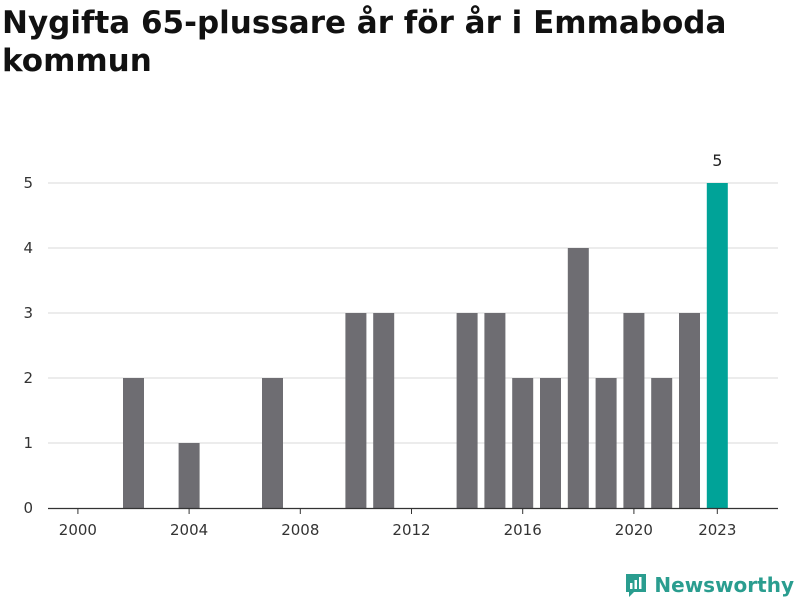 This screenshot has width=800, height=600. I want to click on y-tick-label: 4, so click(28, 248).